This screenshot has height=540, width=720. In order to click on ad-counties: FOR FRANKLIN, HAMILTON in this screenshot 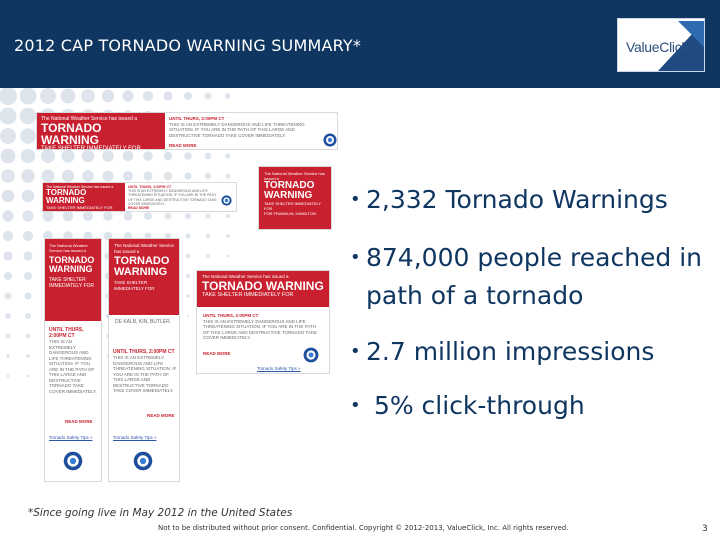, I will do `click(290, 213)`.